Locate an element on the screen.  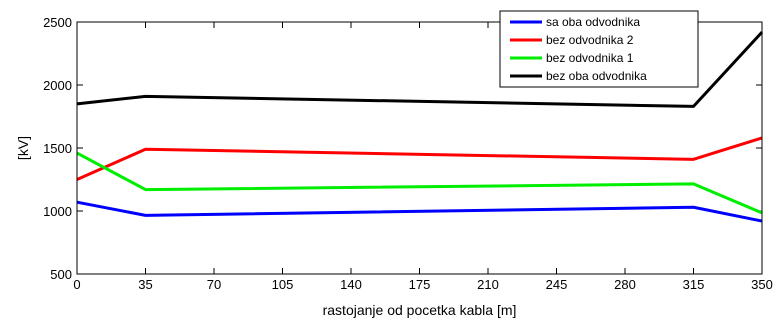
x-tick-label: 35 is located at coordinates (145, 284).